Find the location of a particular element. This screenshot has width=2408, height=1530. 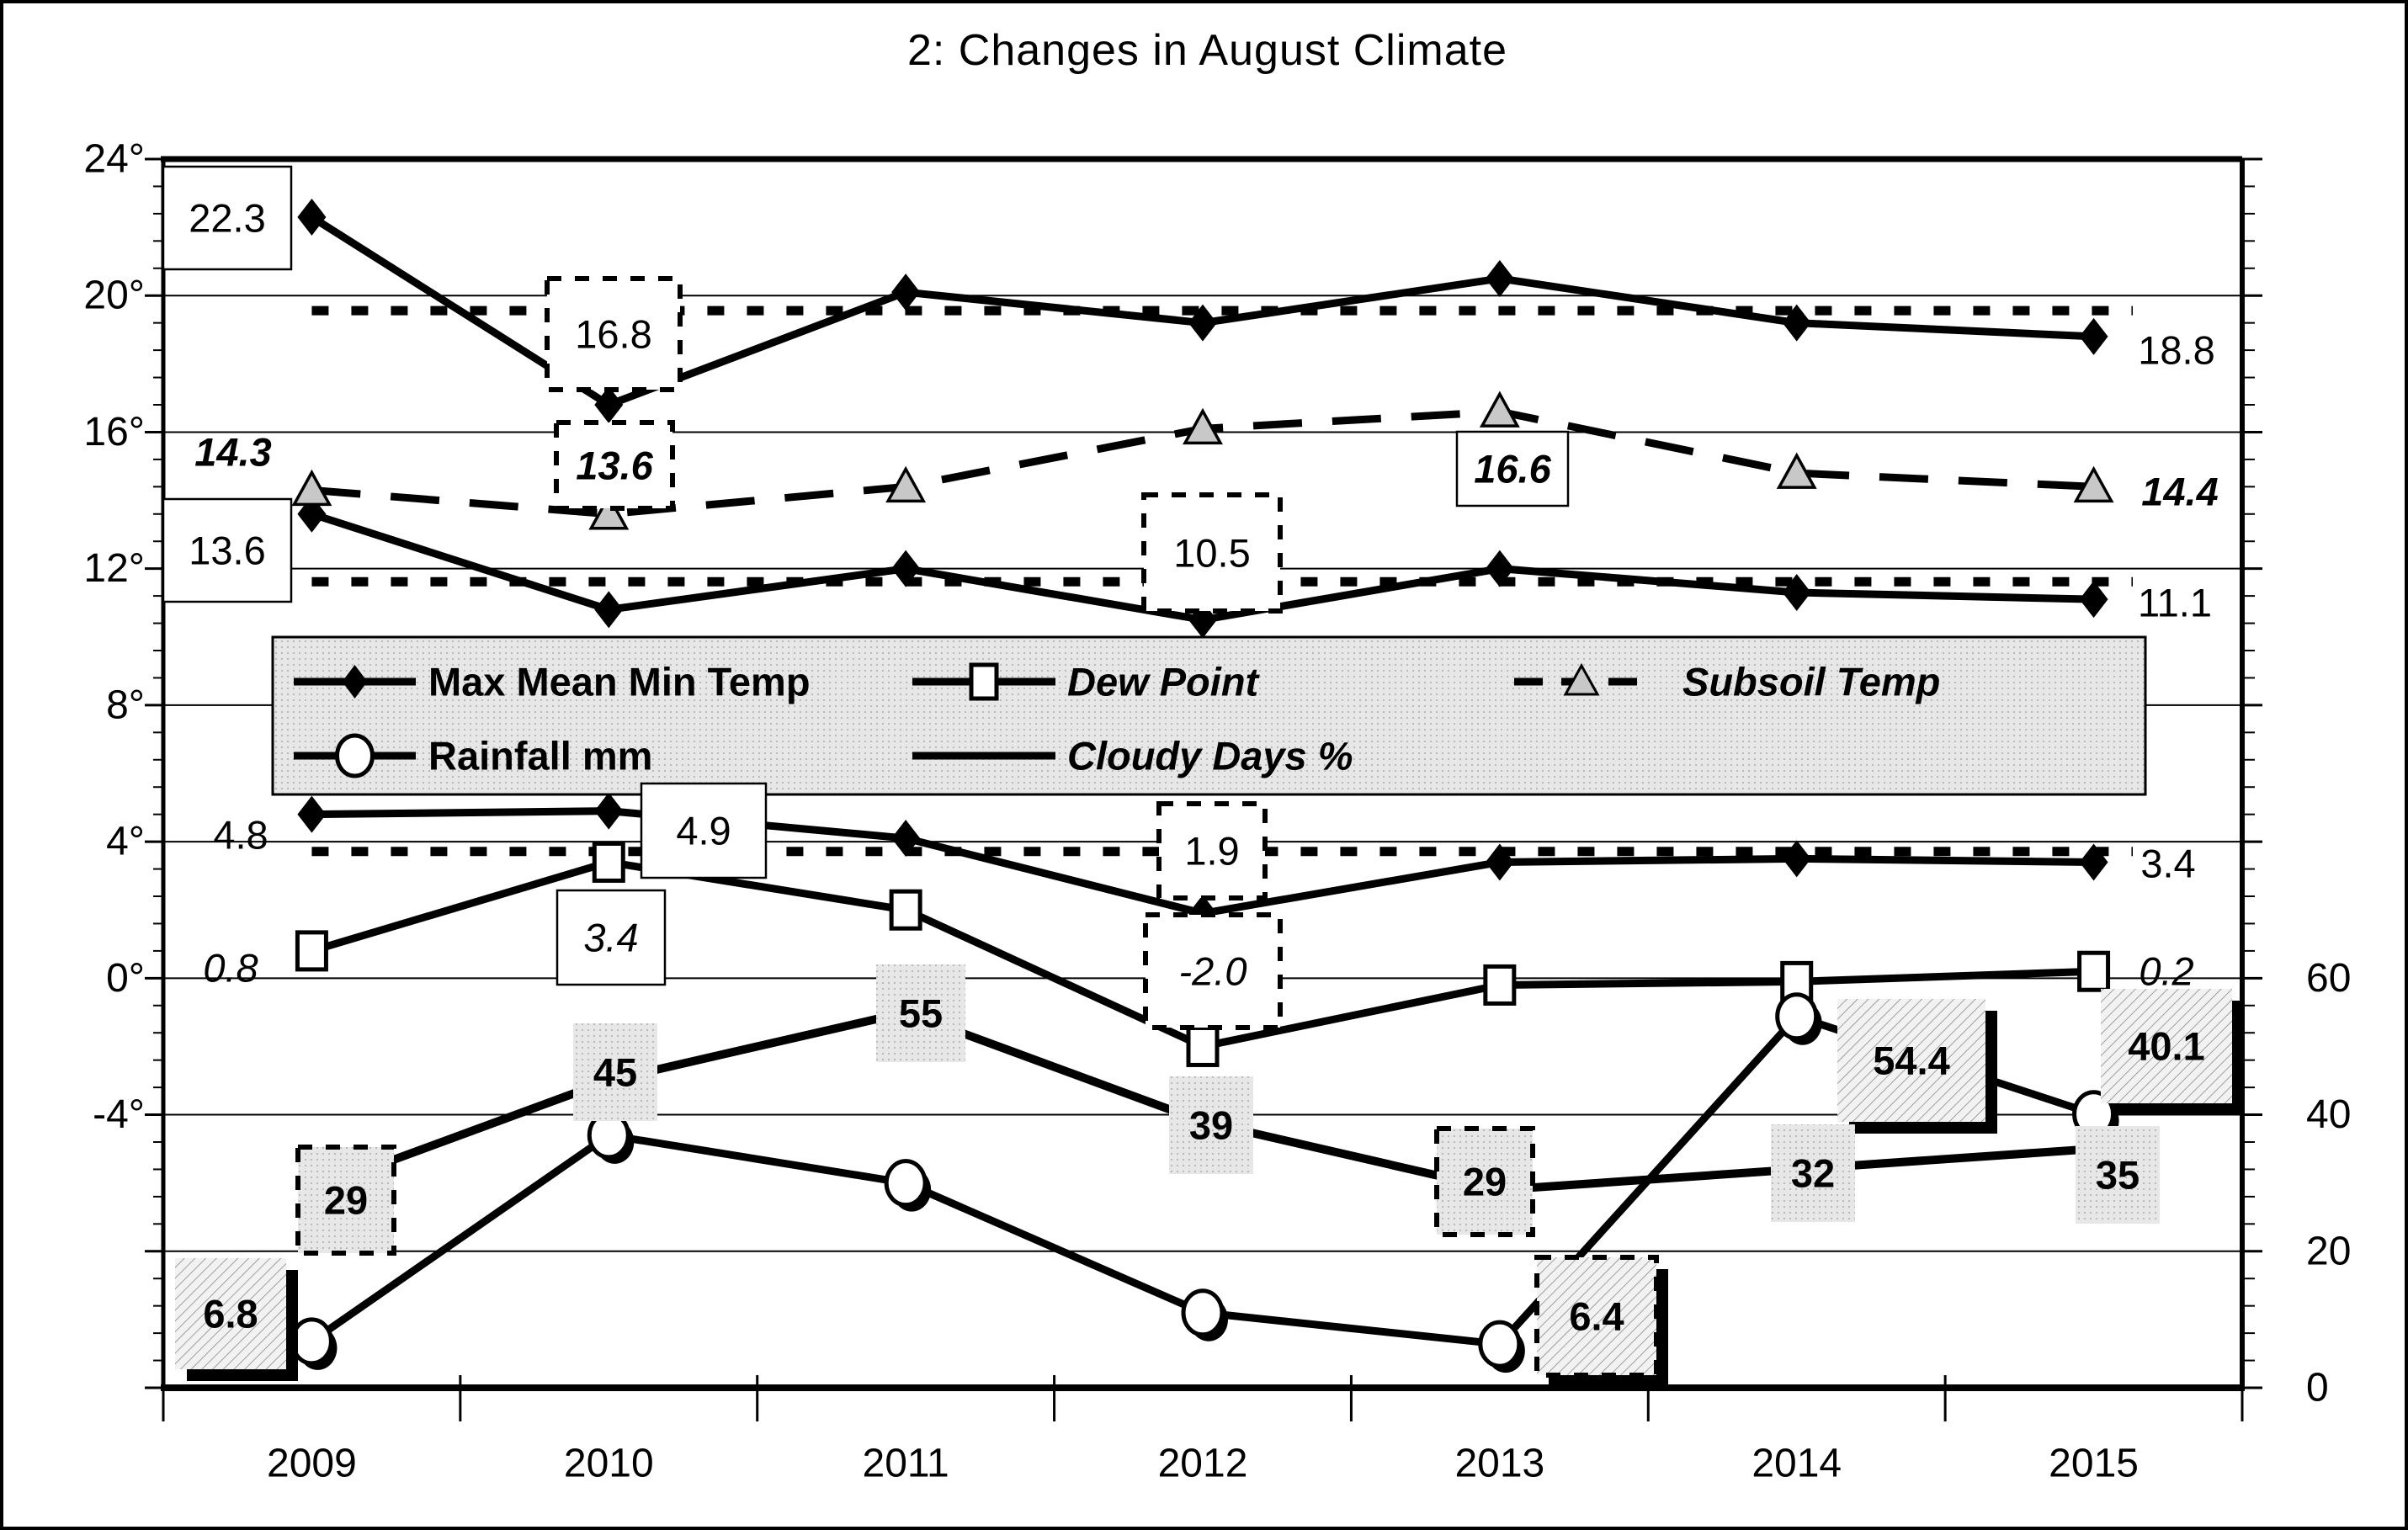

data-label-value: 39 is located at coordinates (1211, 1125).